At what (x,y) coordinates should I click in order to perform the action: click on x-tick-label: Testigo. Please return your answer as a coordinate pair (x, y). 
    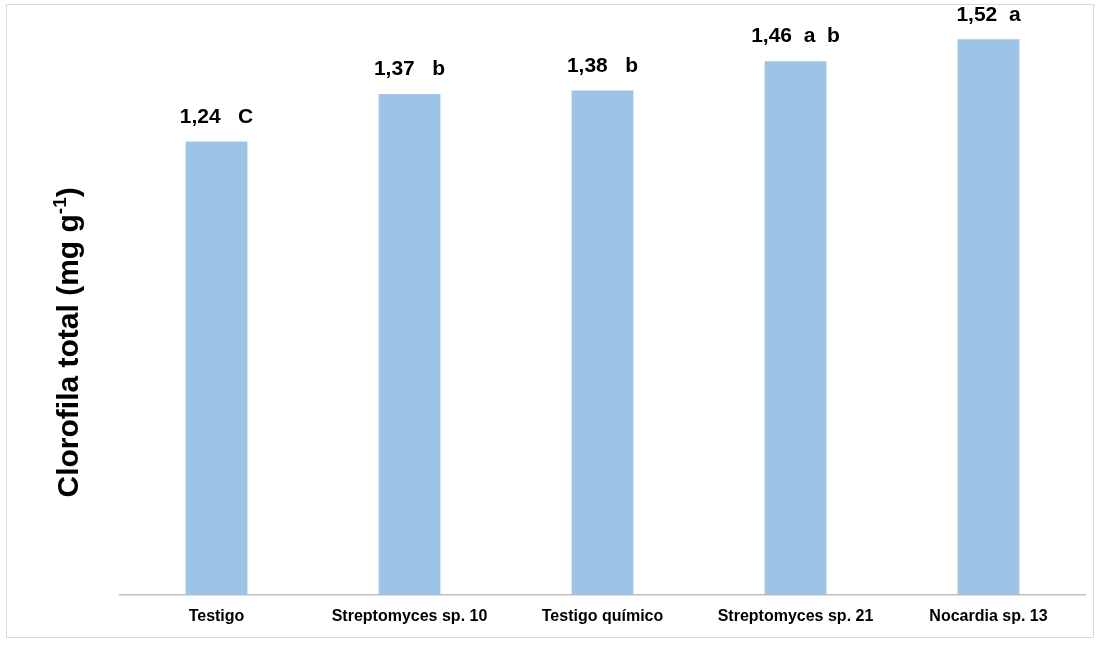
    Looking at the image, I should click on (216, 615).